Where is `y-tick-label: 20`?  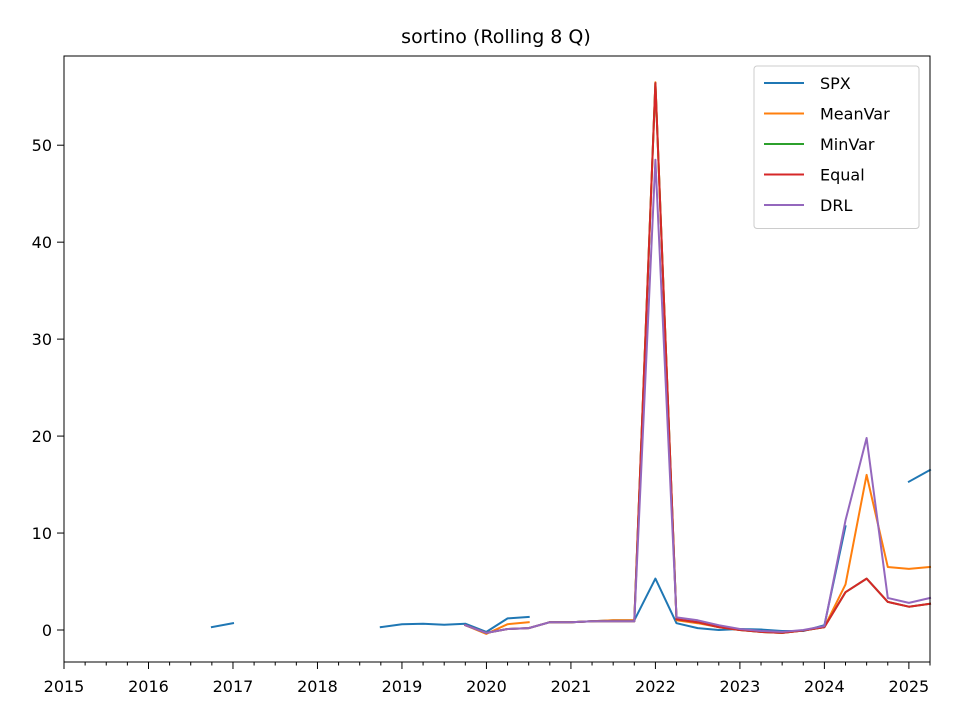 y-tick-label: 20 is located at coordinates (42, 436).